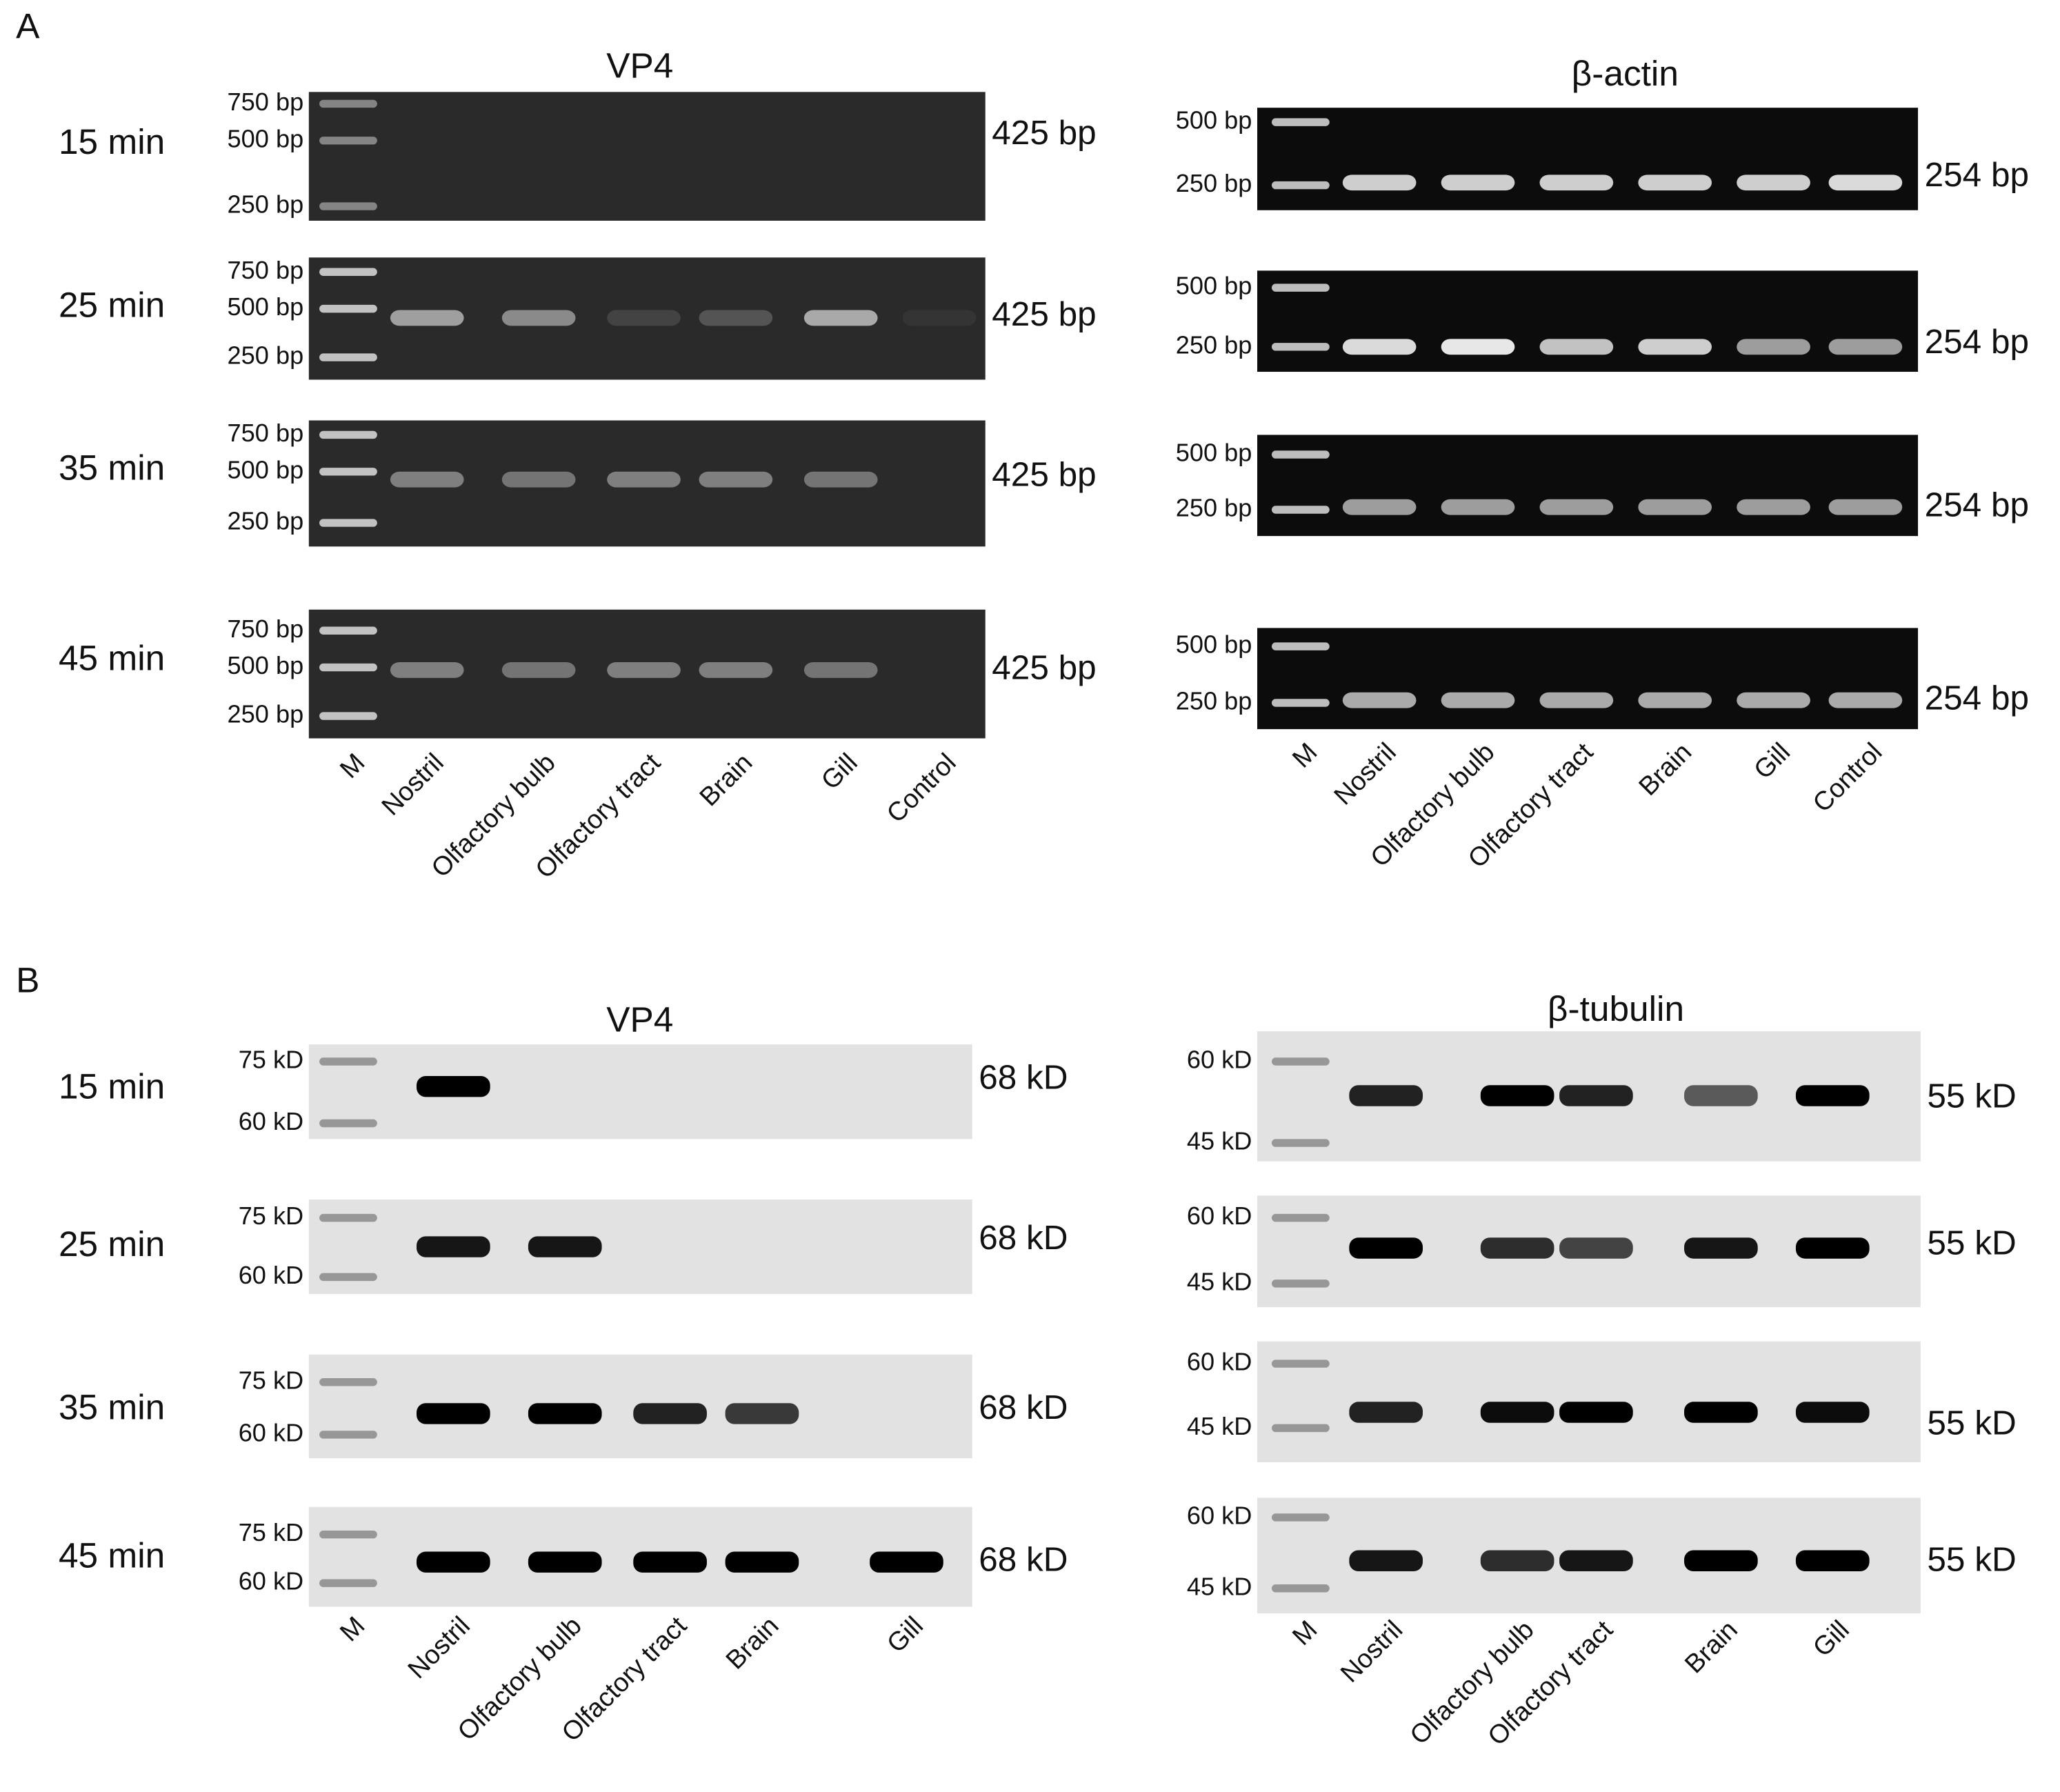 The width and height of the screenshot is (2060, 1792). I want to click on size-label: 425 bp, so click(1044, 474).